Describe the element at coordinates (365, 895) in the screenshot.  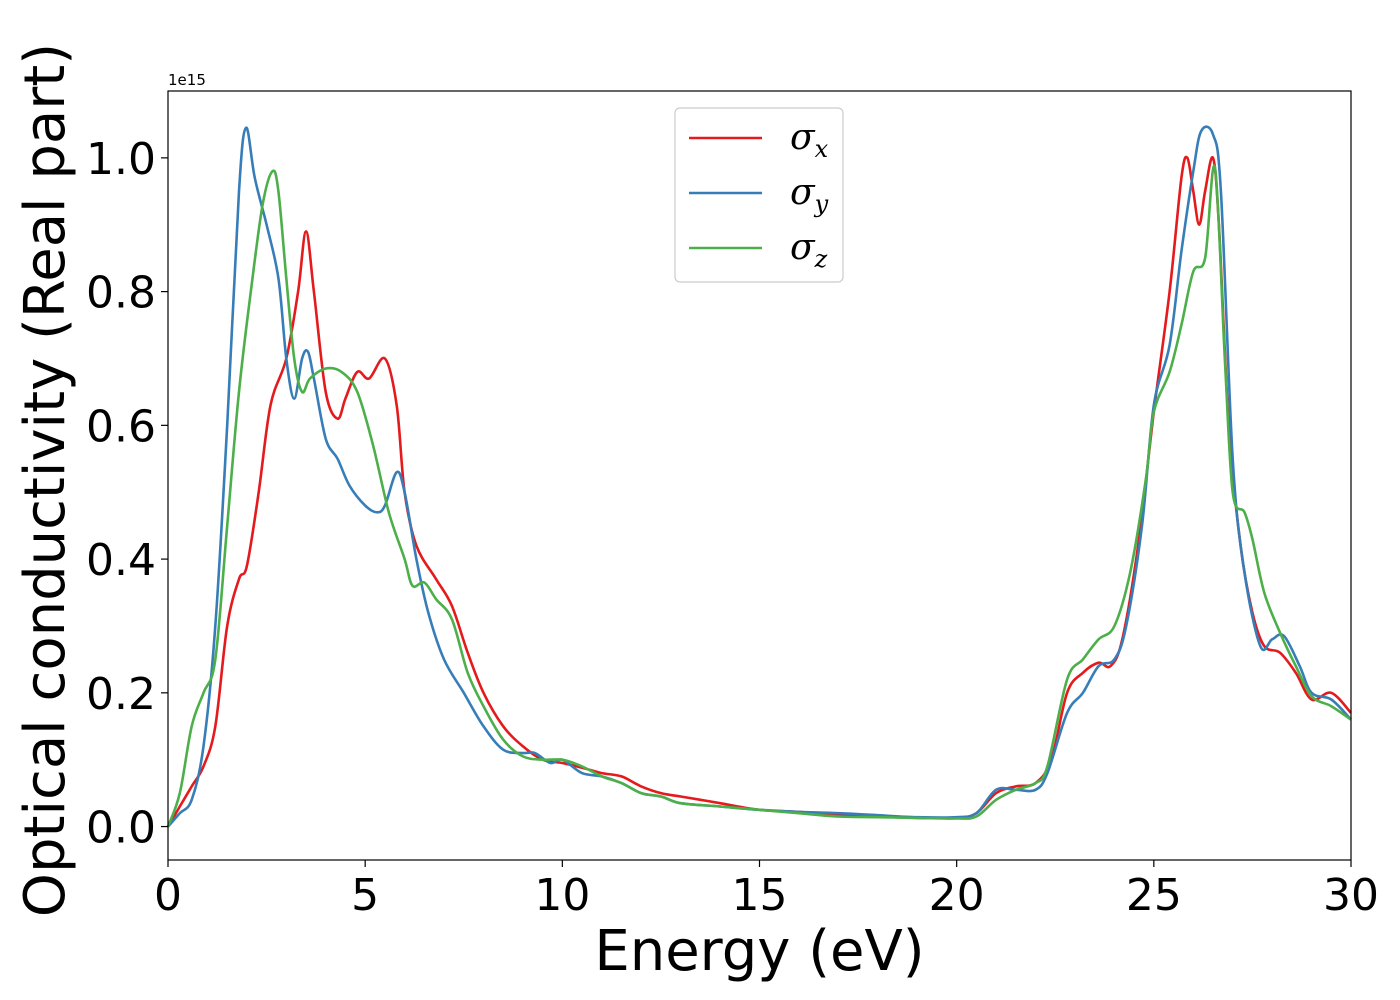
I see `x-tick-label: 5` at that location.